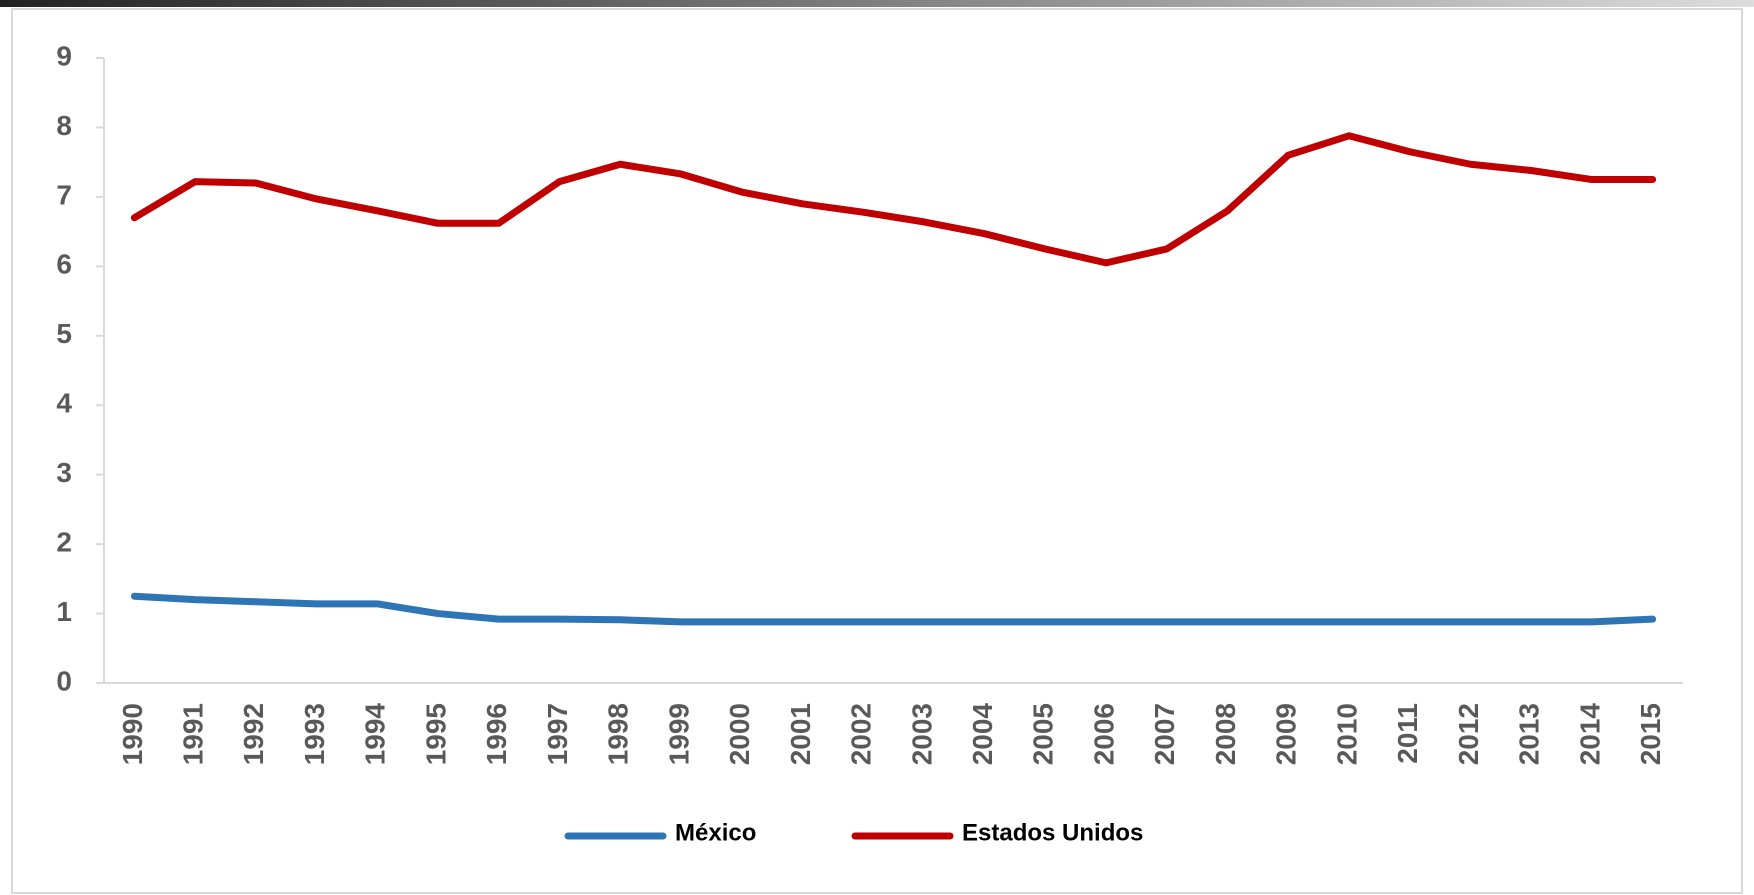 The height and width of the screenshot is (895, 1754). What do you see at coordinates (64, 542) in the screenshot?
I see `y-tick-label: 2` at bounding box center [64, 542].